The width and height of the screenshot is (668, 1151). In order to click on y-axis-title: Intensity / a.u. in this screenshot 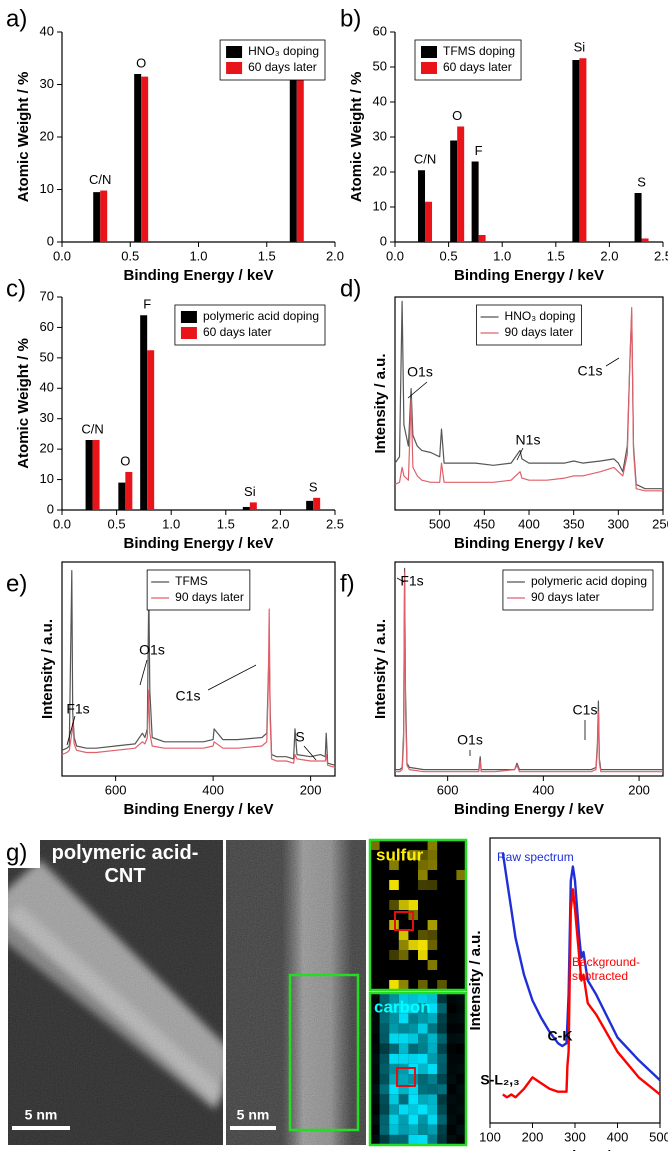, I will do `click(47, 669)`.